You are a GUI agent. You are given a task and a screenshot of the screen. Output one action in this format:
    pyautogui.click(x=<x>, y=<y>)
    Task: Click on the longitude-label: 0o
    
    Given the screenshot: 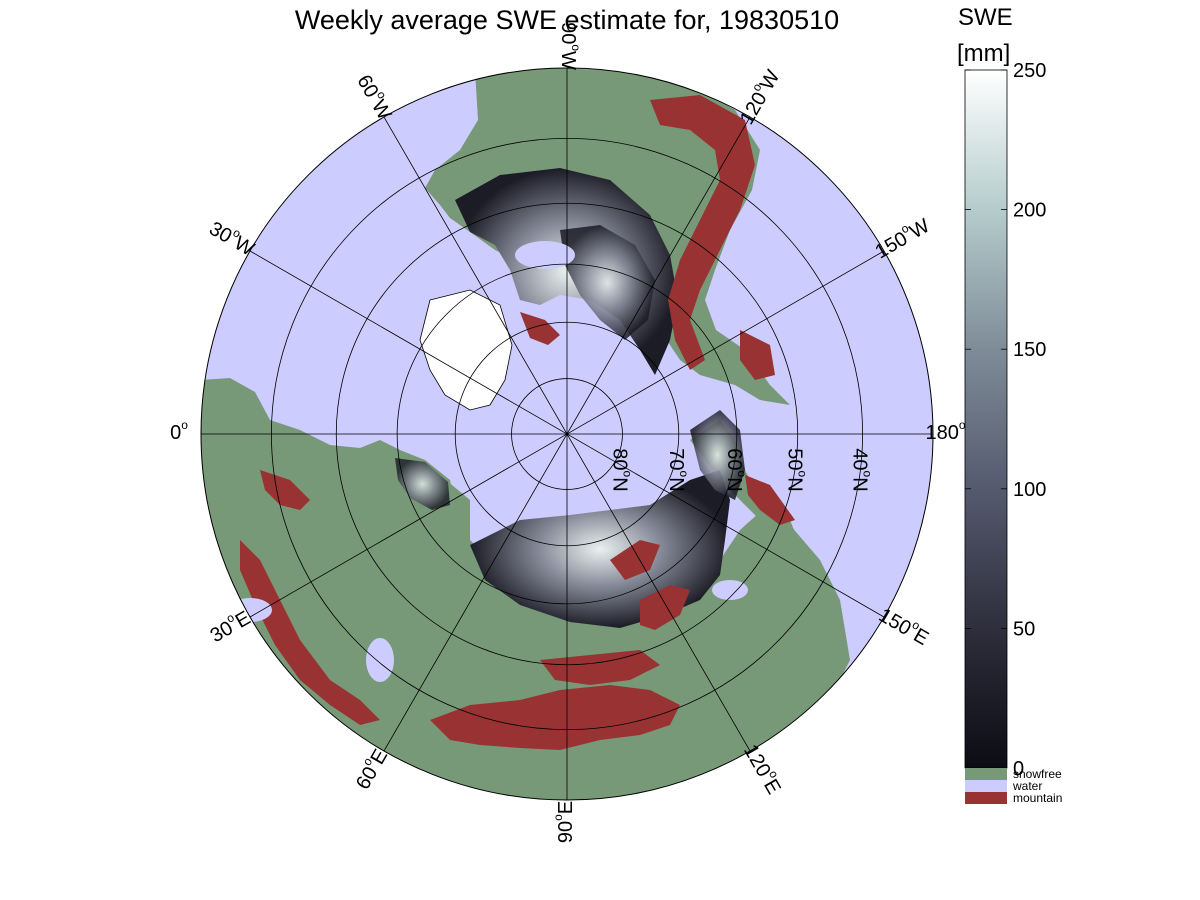 What is the action you would take?
    pyautogui.click(x=179, y=431)
    